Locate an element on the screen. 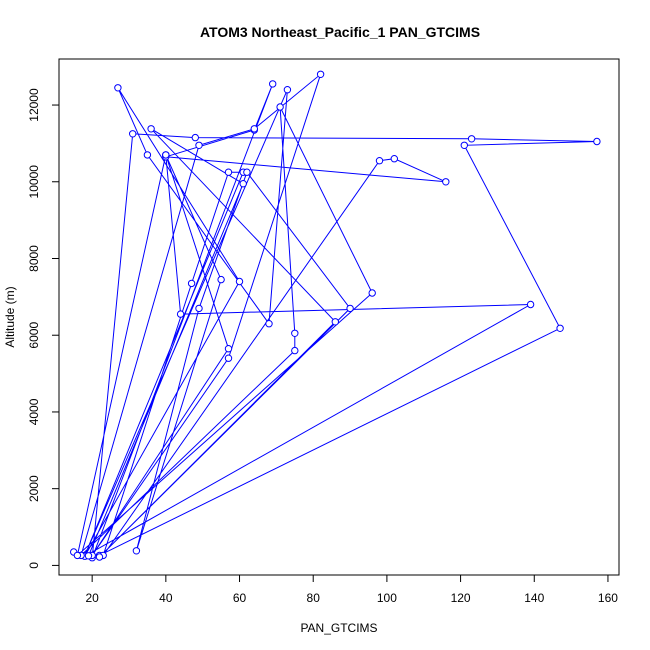  y-axis: 0 2000 4000 6000 8000 10000 12000 is located at coordinates (43, 328).